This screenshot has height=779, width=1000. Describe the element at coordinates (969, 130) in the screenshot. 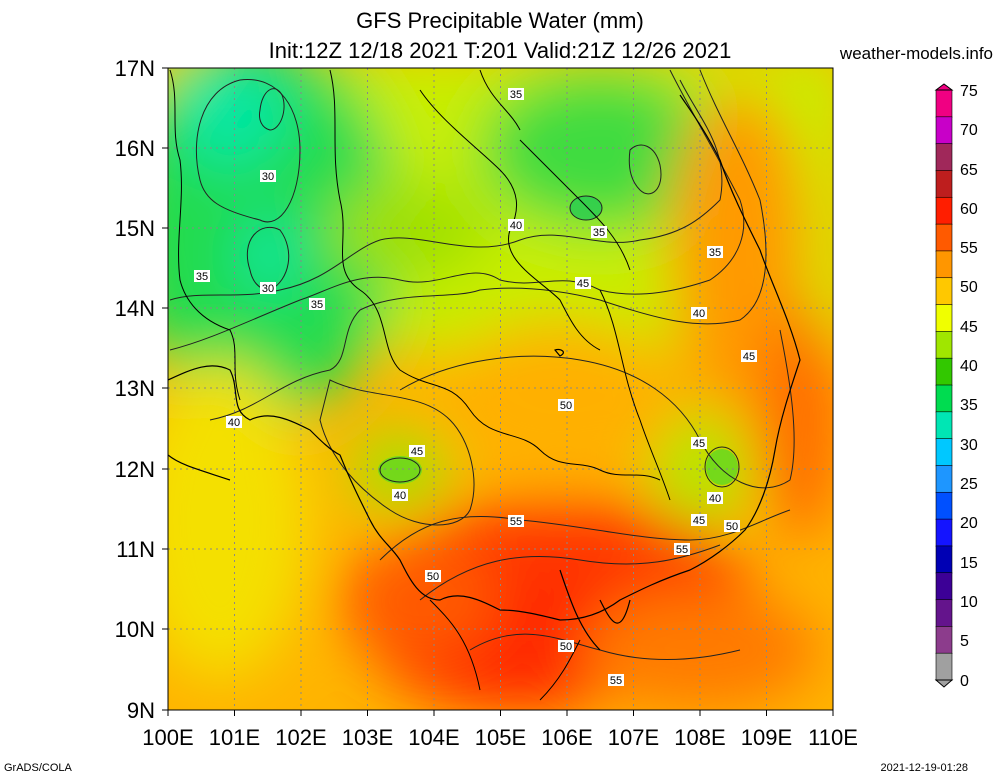

I see `colorbar-tick: 70` at that location.